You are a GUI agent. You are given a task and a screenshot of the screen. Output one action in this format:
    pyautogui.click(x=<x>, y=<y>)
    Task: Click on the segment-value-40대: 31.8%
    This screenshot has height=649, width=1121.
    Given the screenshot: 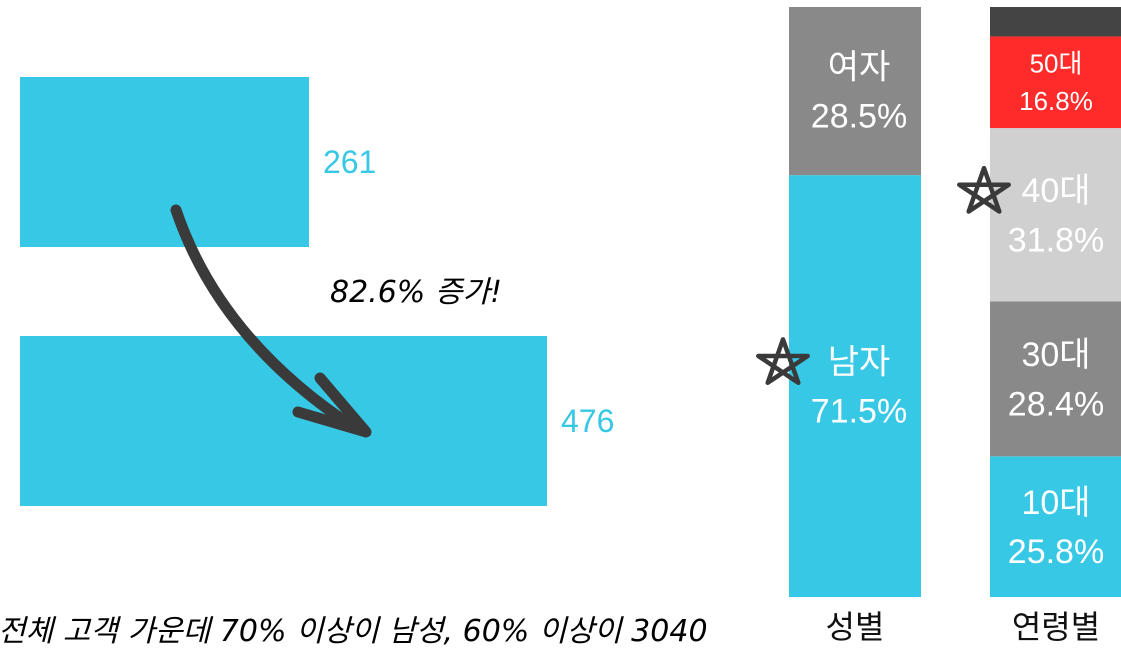 What is the action you would take?
    pyautogui.click(x=1056, y=240)
    